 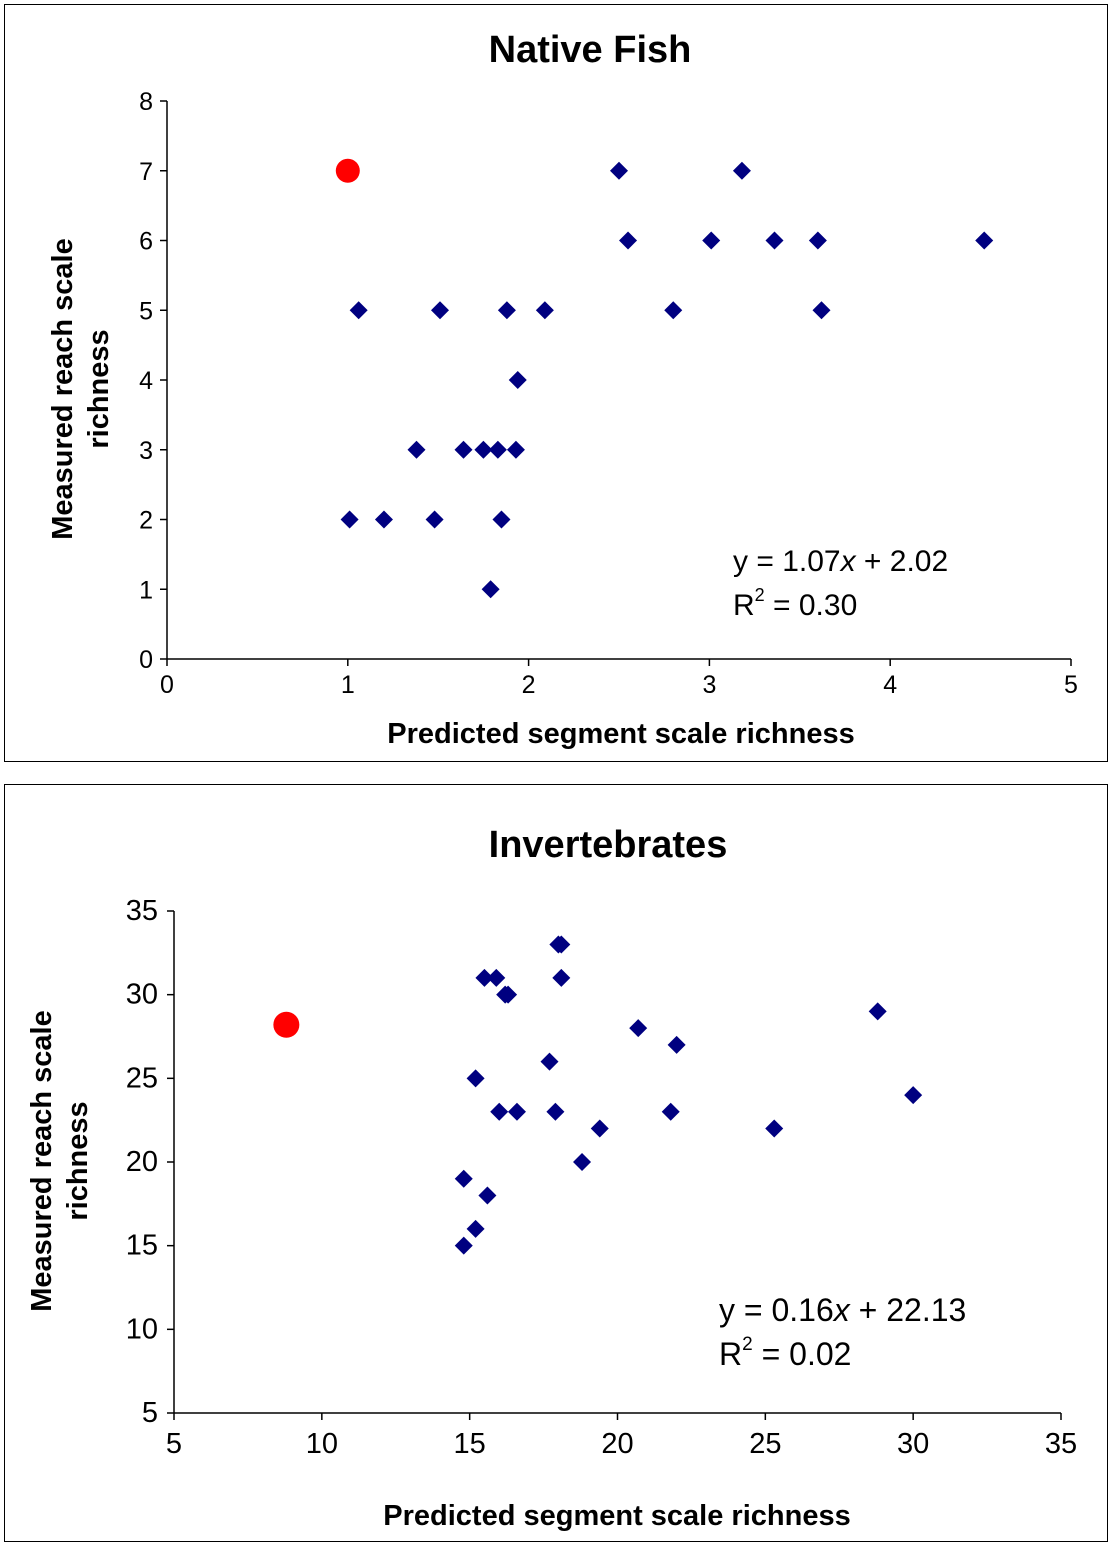 I want to click on r-squared: R2 = 0.02, so click(x=785, y=1353).